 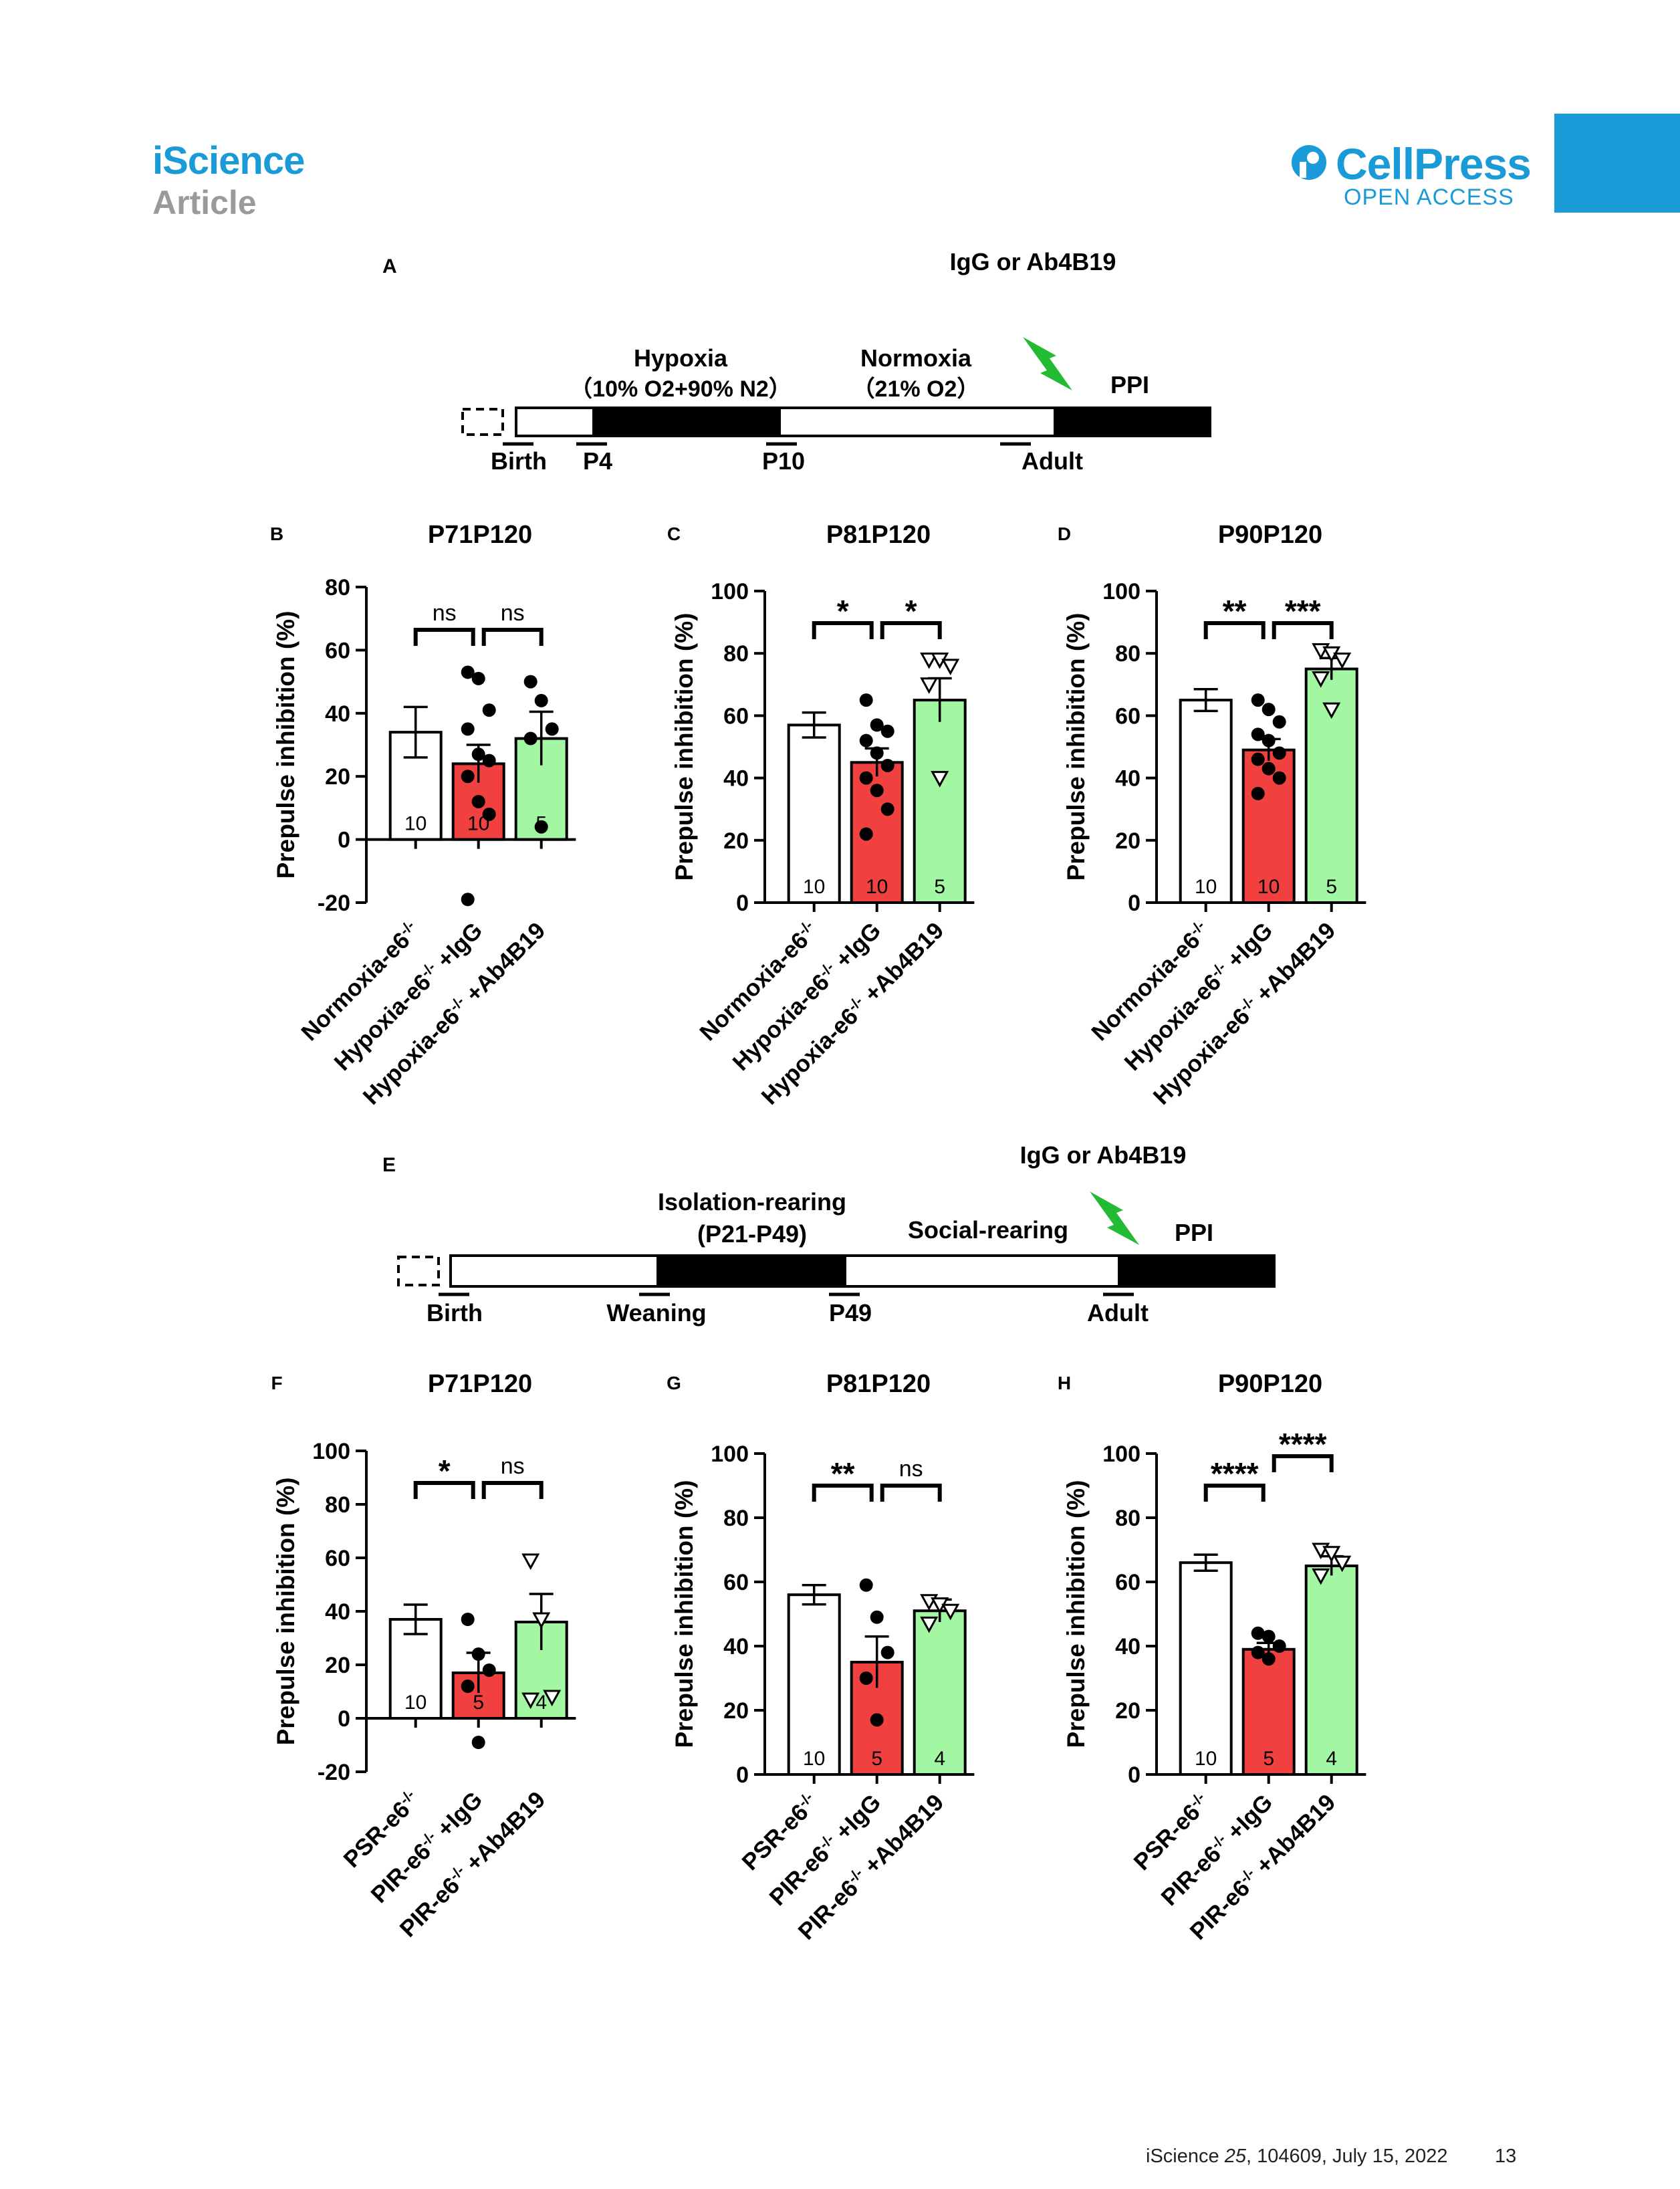 What do you see at coordinates (1114, 1218) in the screenshot?
I see `lightning-bolt-icon` at bounding box center [1114, 1218].